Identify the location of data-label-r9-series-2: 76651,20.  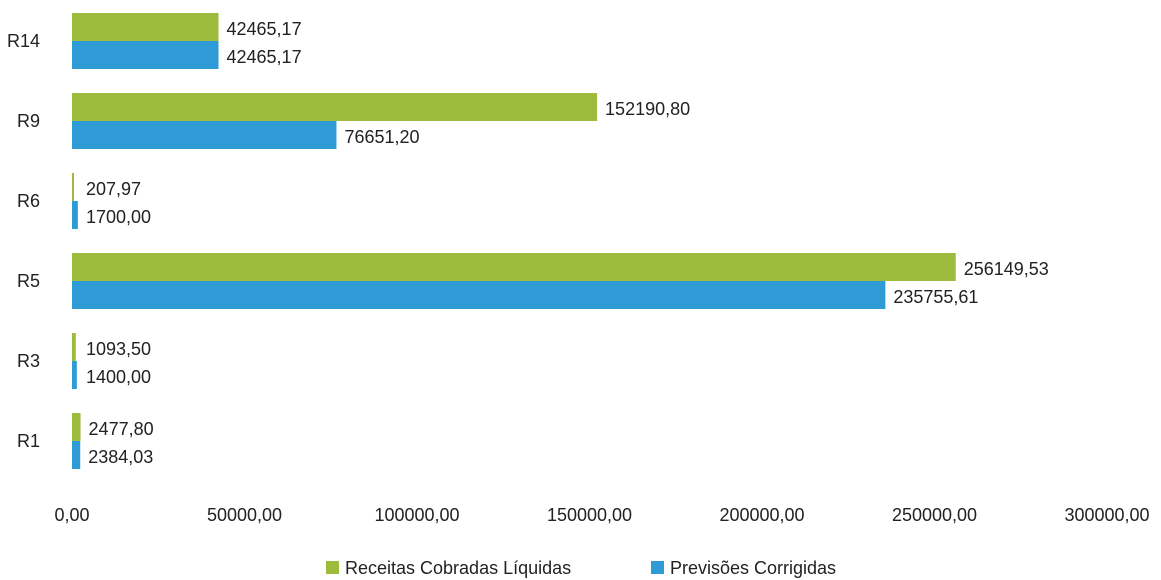
(381, 137).